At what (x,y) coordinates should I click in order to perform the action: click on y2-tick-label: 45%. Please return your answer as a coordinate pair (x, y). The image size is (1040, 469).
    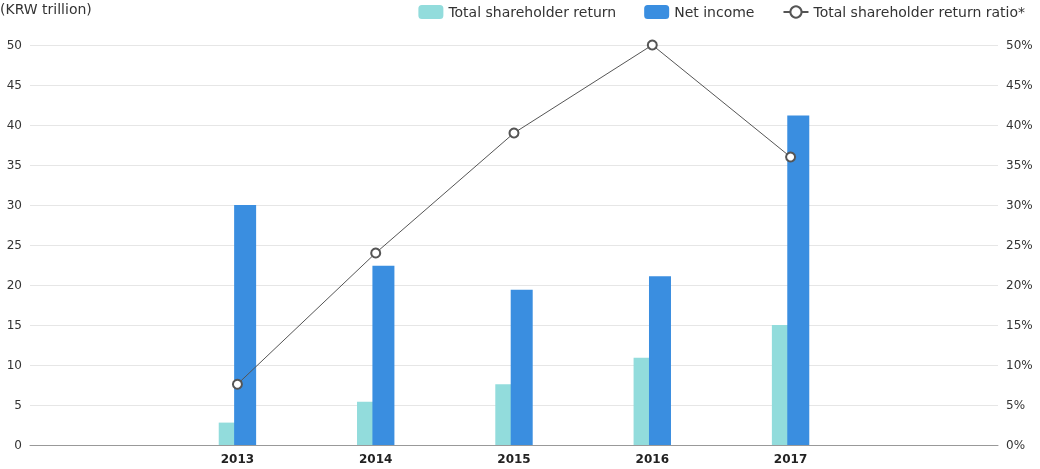
    Looking at the image, I should click on (1019, 85).